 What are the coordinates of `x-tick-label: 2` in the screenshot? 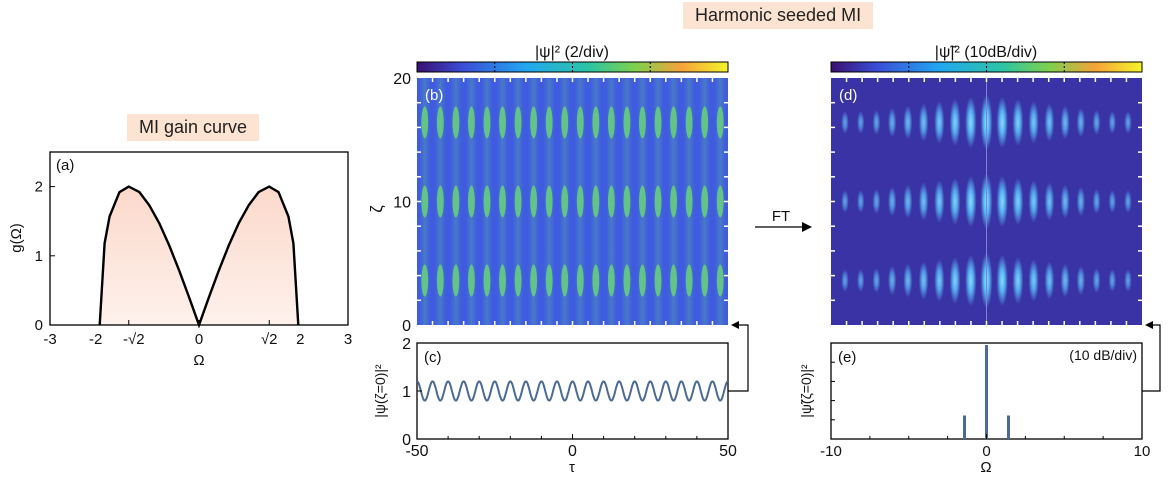 It's located at (300, 339).